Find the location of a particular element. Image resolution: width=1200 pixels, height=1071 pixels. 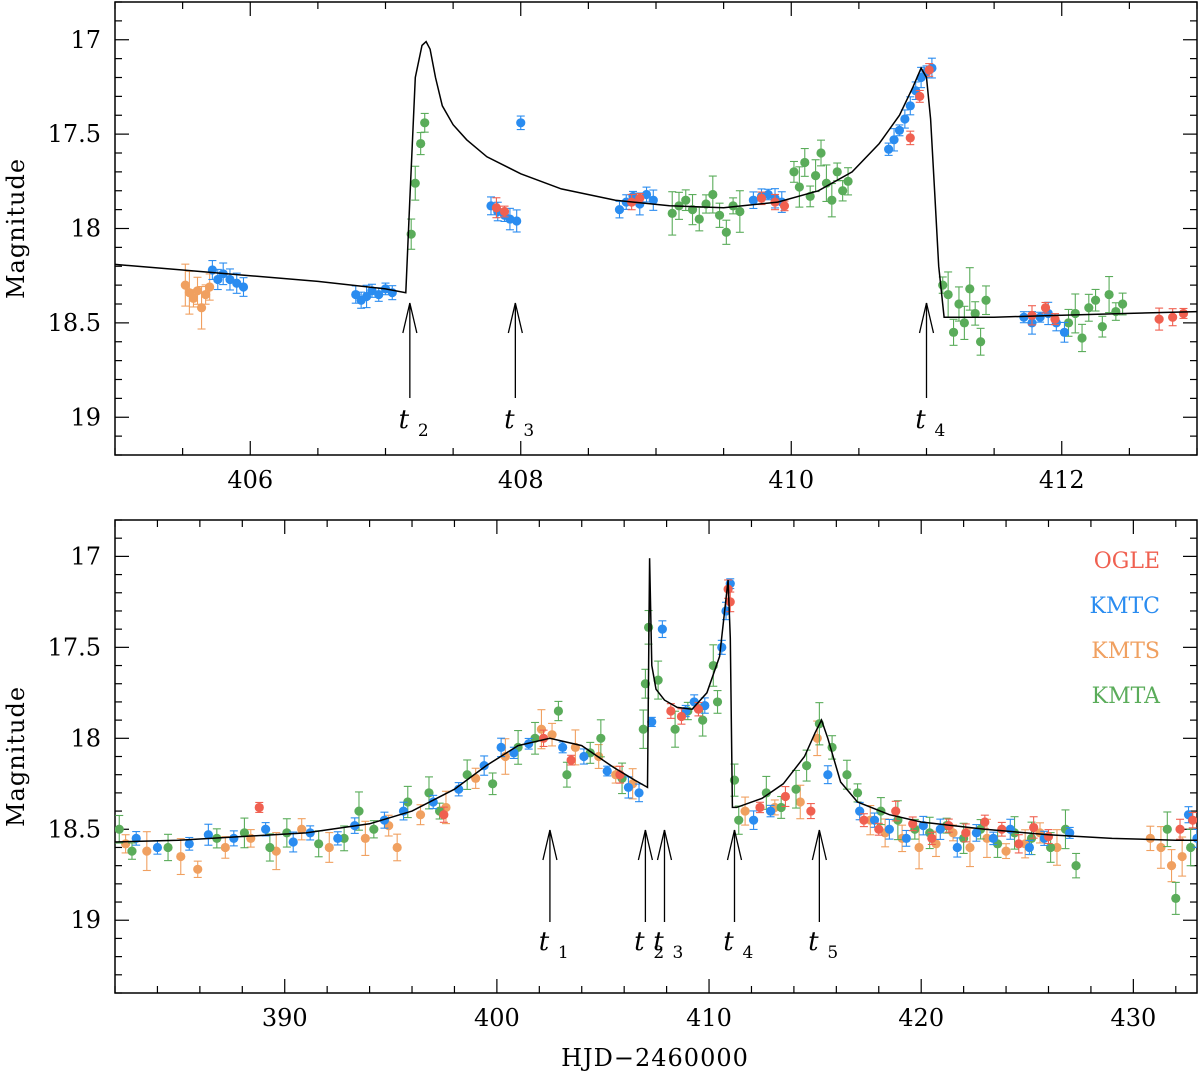

legend-entry-ogle: OGLE is located at coordinates (1127, 561).